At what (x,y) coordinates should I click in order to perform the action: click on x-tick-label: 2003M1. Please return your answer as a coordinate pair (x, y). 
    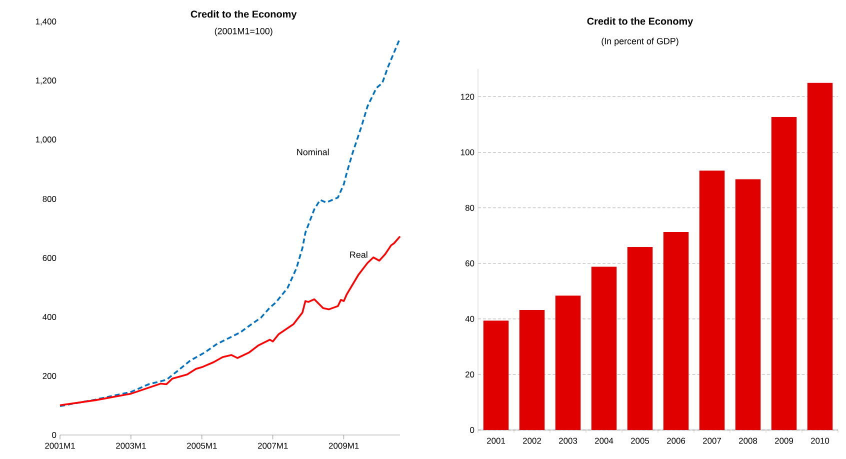
    Looking at the image, I should click on (131, 445).